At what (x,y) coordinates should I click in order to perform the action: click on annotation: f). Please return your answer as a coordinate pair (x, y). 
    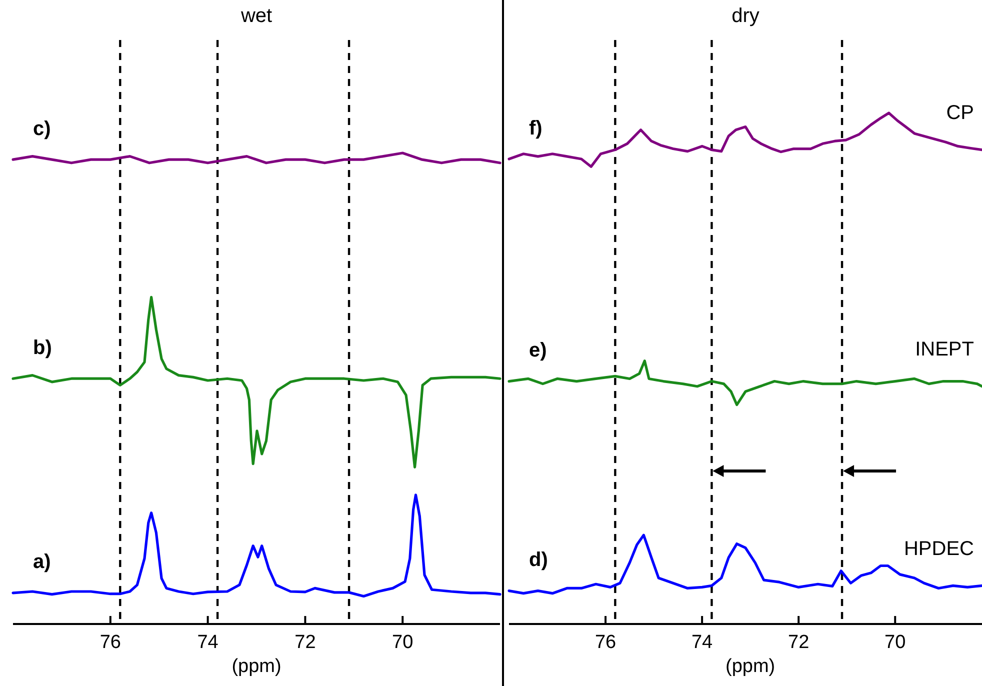
    Looking at the image, I should click on (535, 128).